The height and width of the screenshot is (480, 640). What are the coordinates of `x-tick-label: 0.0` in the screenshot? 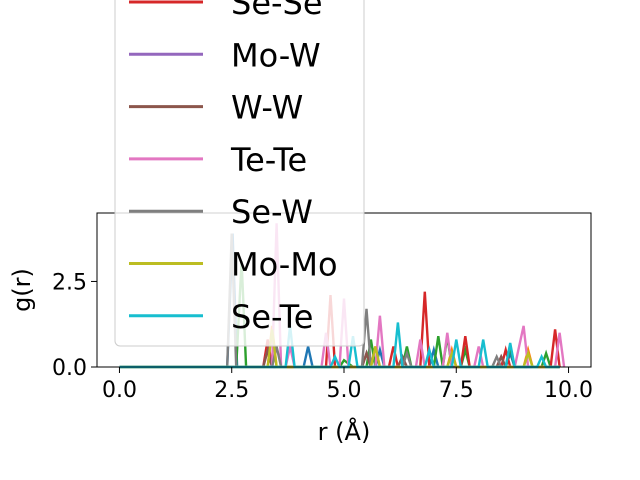 It's located at (119, 390).